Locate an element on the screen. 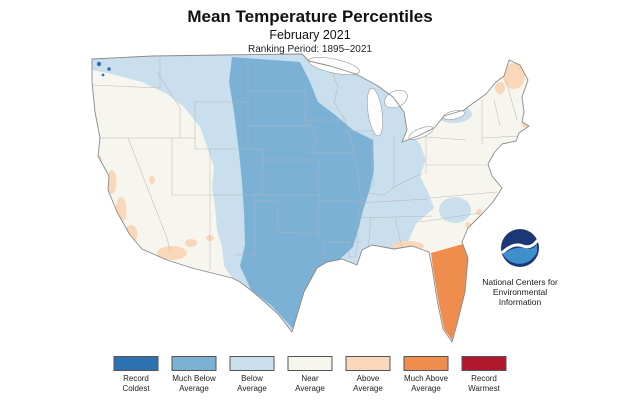  legend-item: Record Coldest is located at coordinates (136, 375).